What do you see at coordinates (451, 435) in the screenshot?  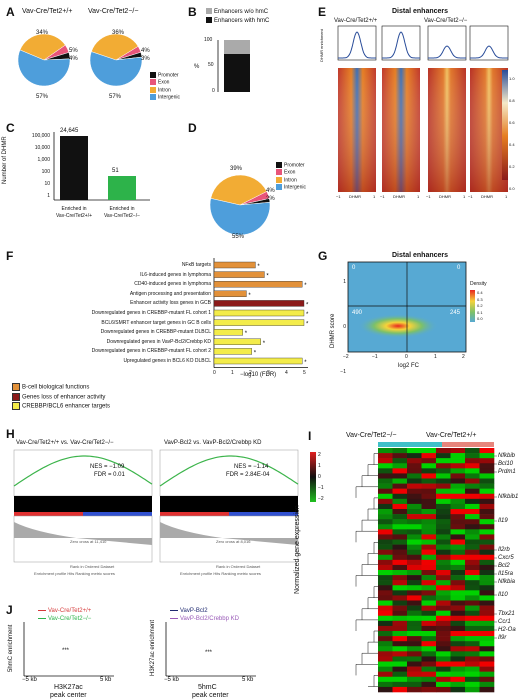 I see `heatmap-col-right: Vav-Cre/Tet2+/+` at bounding box center [451, 435].